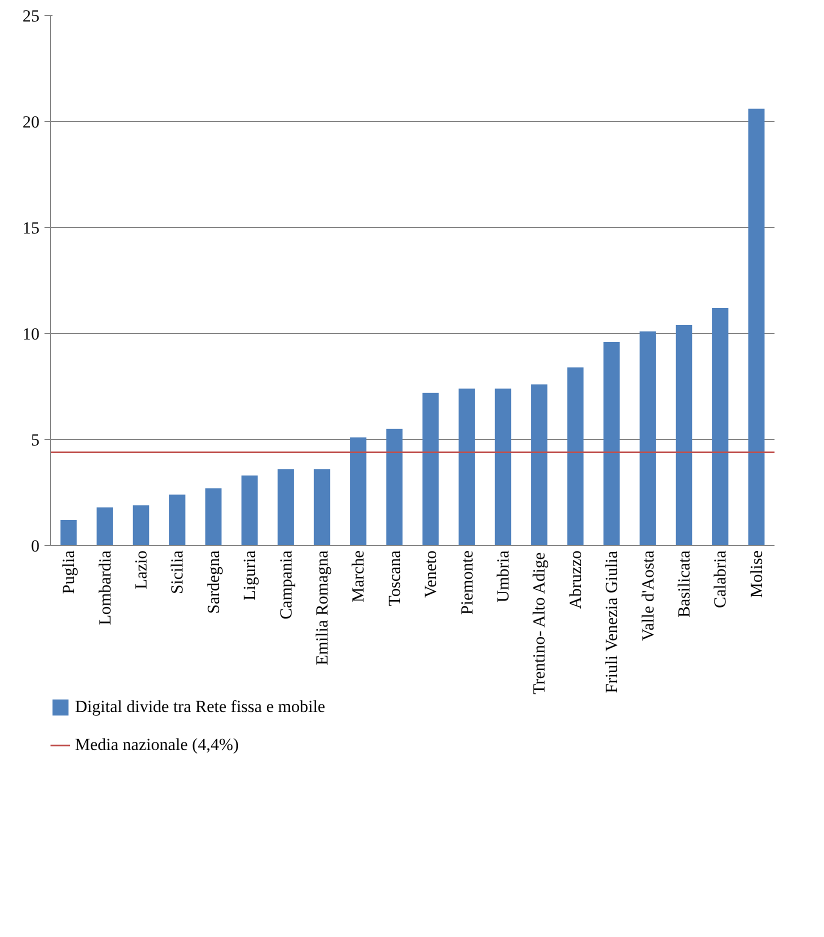 Image resolution: width=824 pixels, height=937 pixels. I want to click on x-tick-label: Valle d'Aosta, so click(648, 595).